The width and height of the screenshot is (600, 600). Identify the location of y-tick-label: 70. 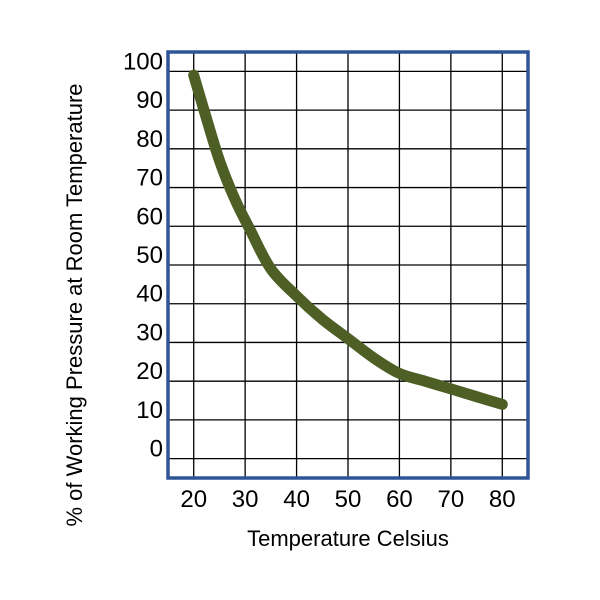
(149, 178).